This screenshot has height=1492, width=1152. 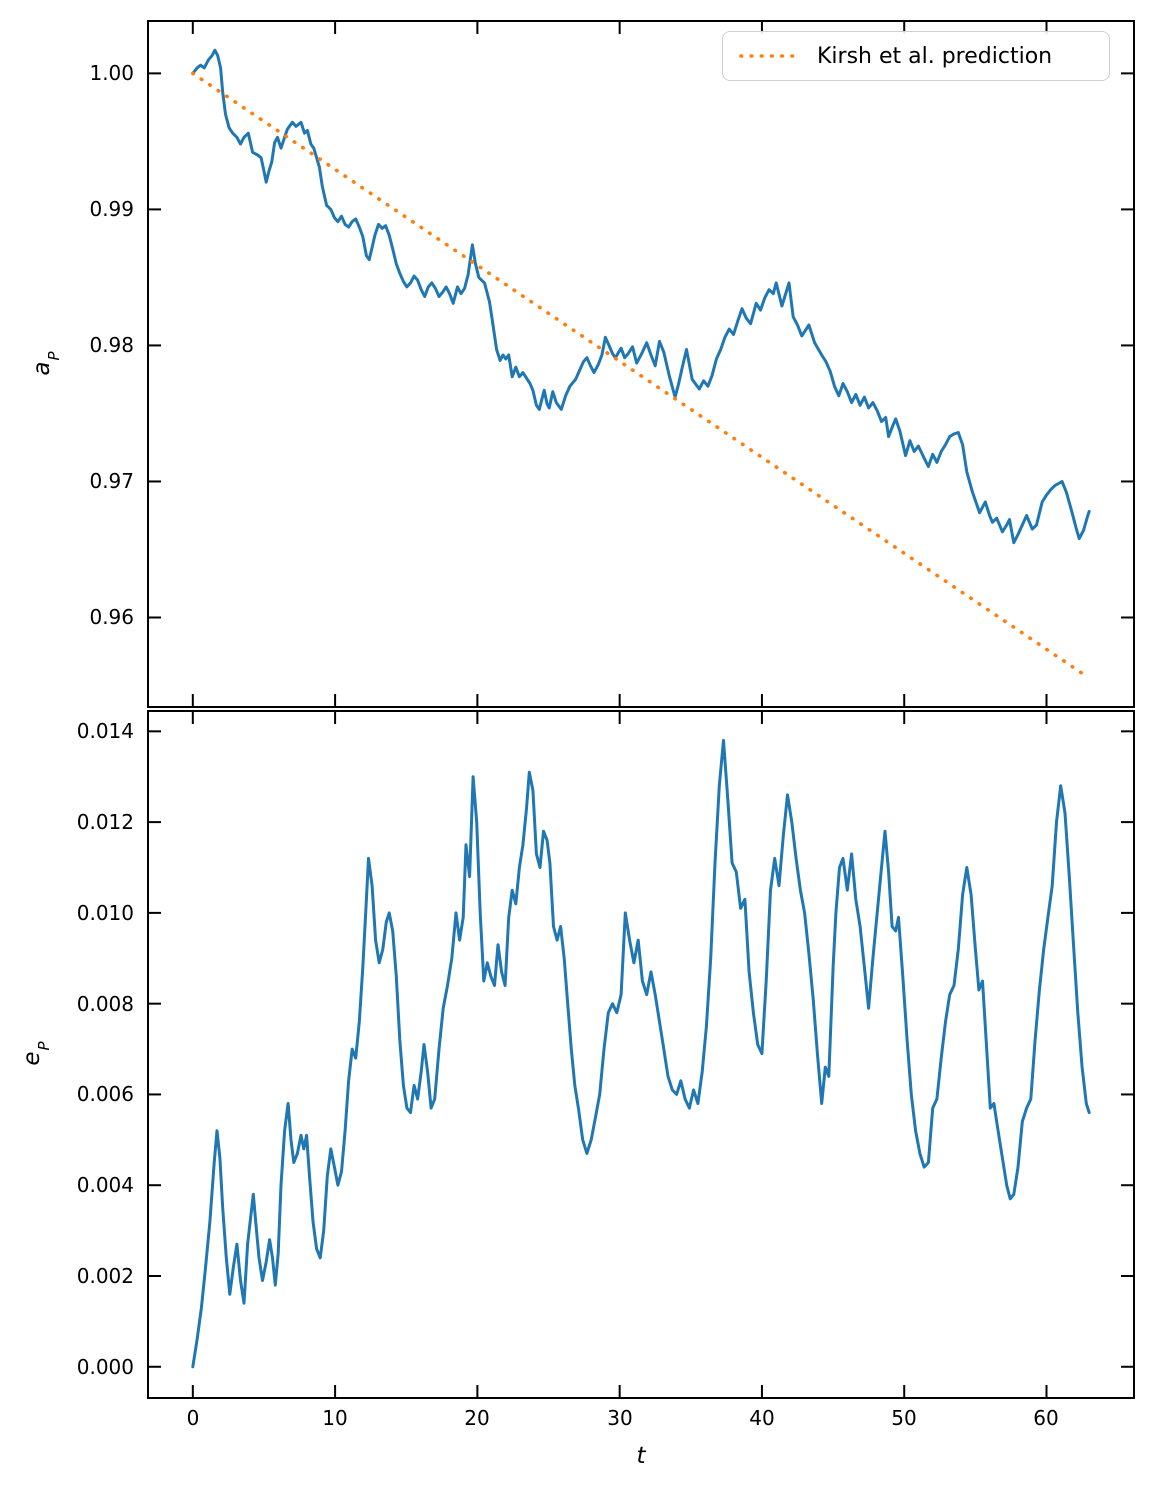 What do you see at coordinates (762, 1418) in the screenshot?
I see `xtick-label: 40` at bounding box center [762, 1418].